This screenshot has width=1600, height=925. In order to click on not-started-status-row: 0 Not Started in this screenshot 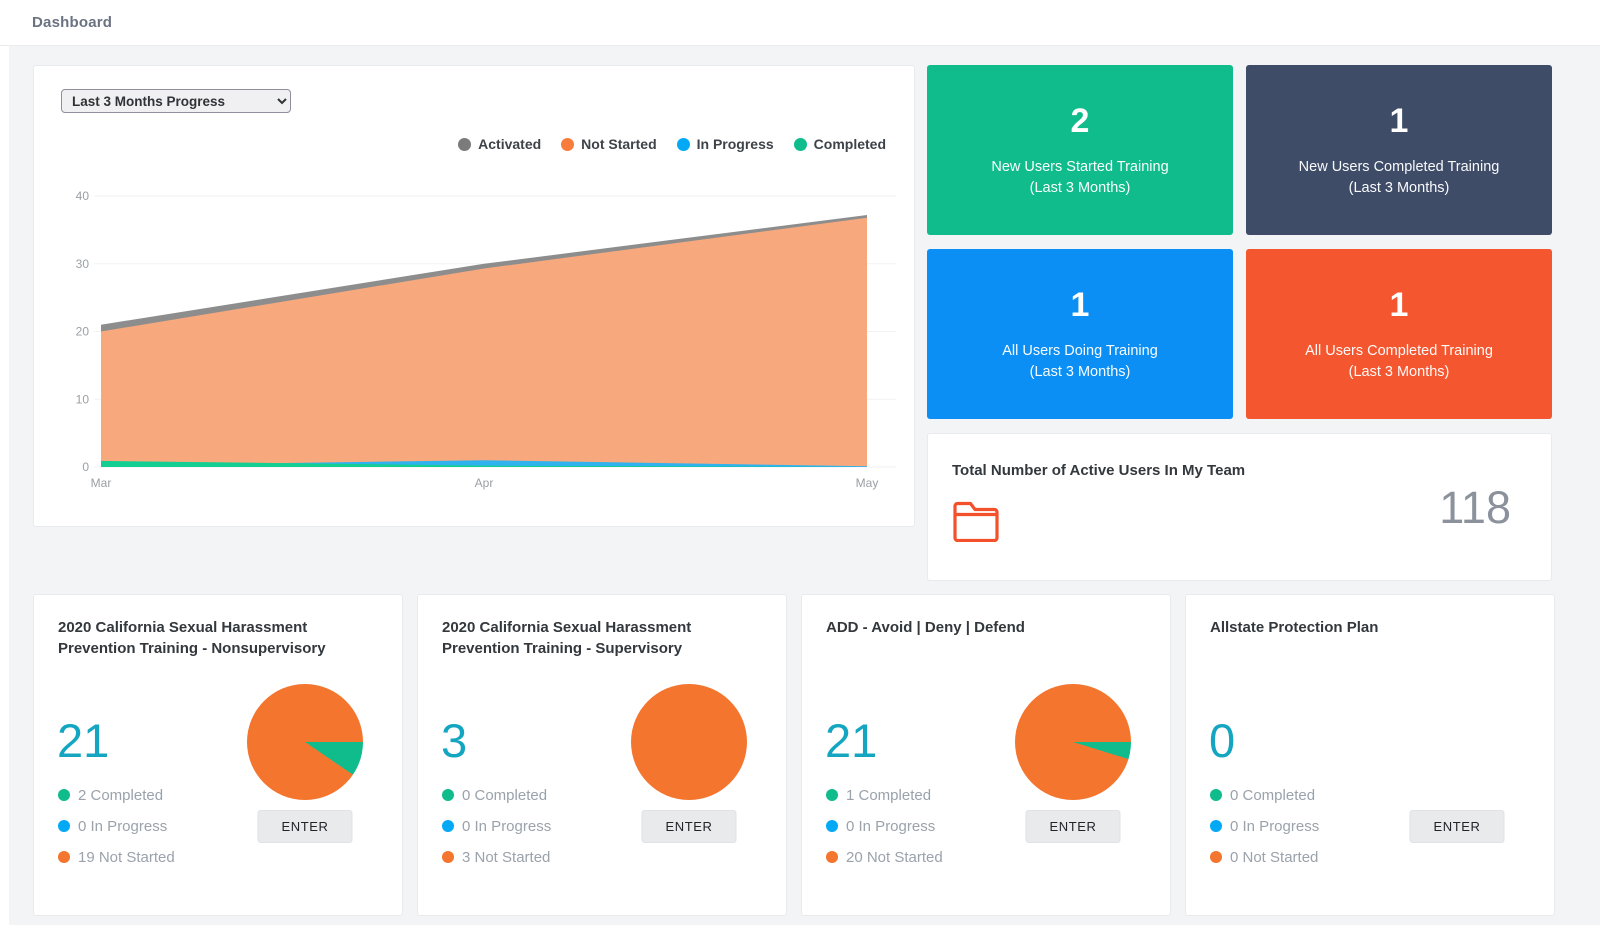, I will do `click(1264, 857)`.